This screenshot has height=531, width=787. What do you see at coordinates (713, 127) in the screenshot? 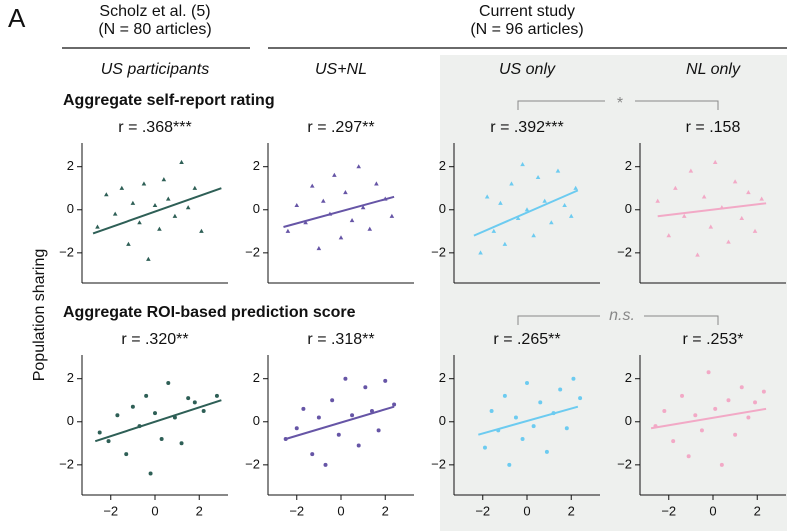
I see `stat-label: r = .158` at bounding box center [713, 127].